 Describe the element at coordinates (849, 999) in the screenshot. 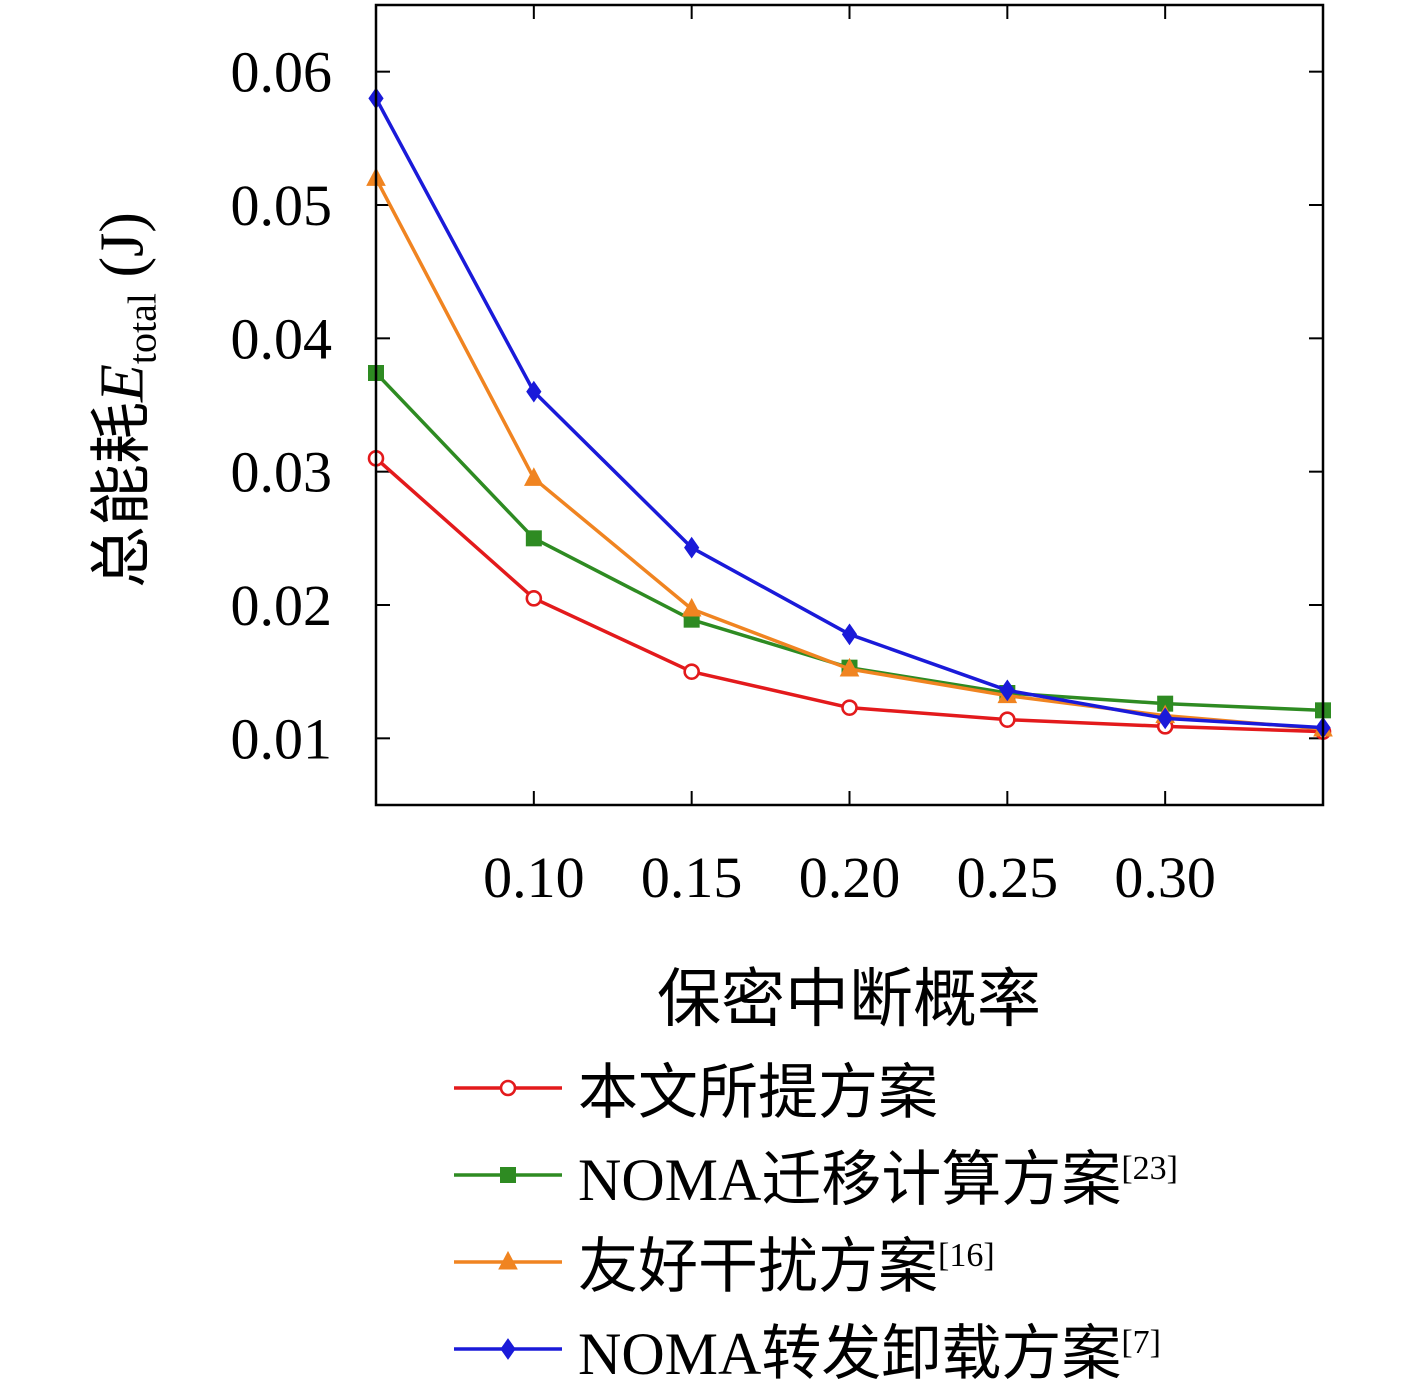

I see `x-axis-label: 保密中断概率` at that location.